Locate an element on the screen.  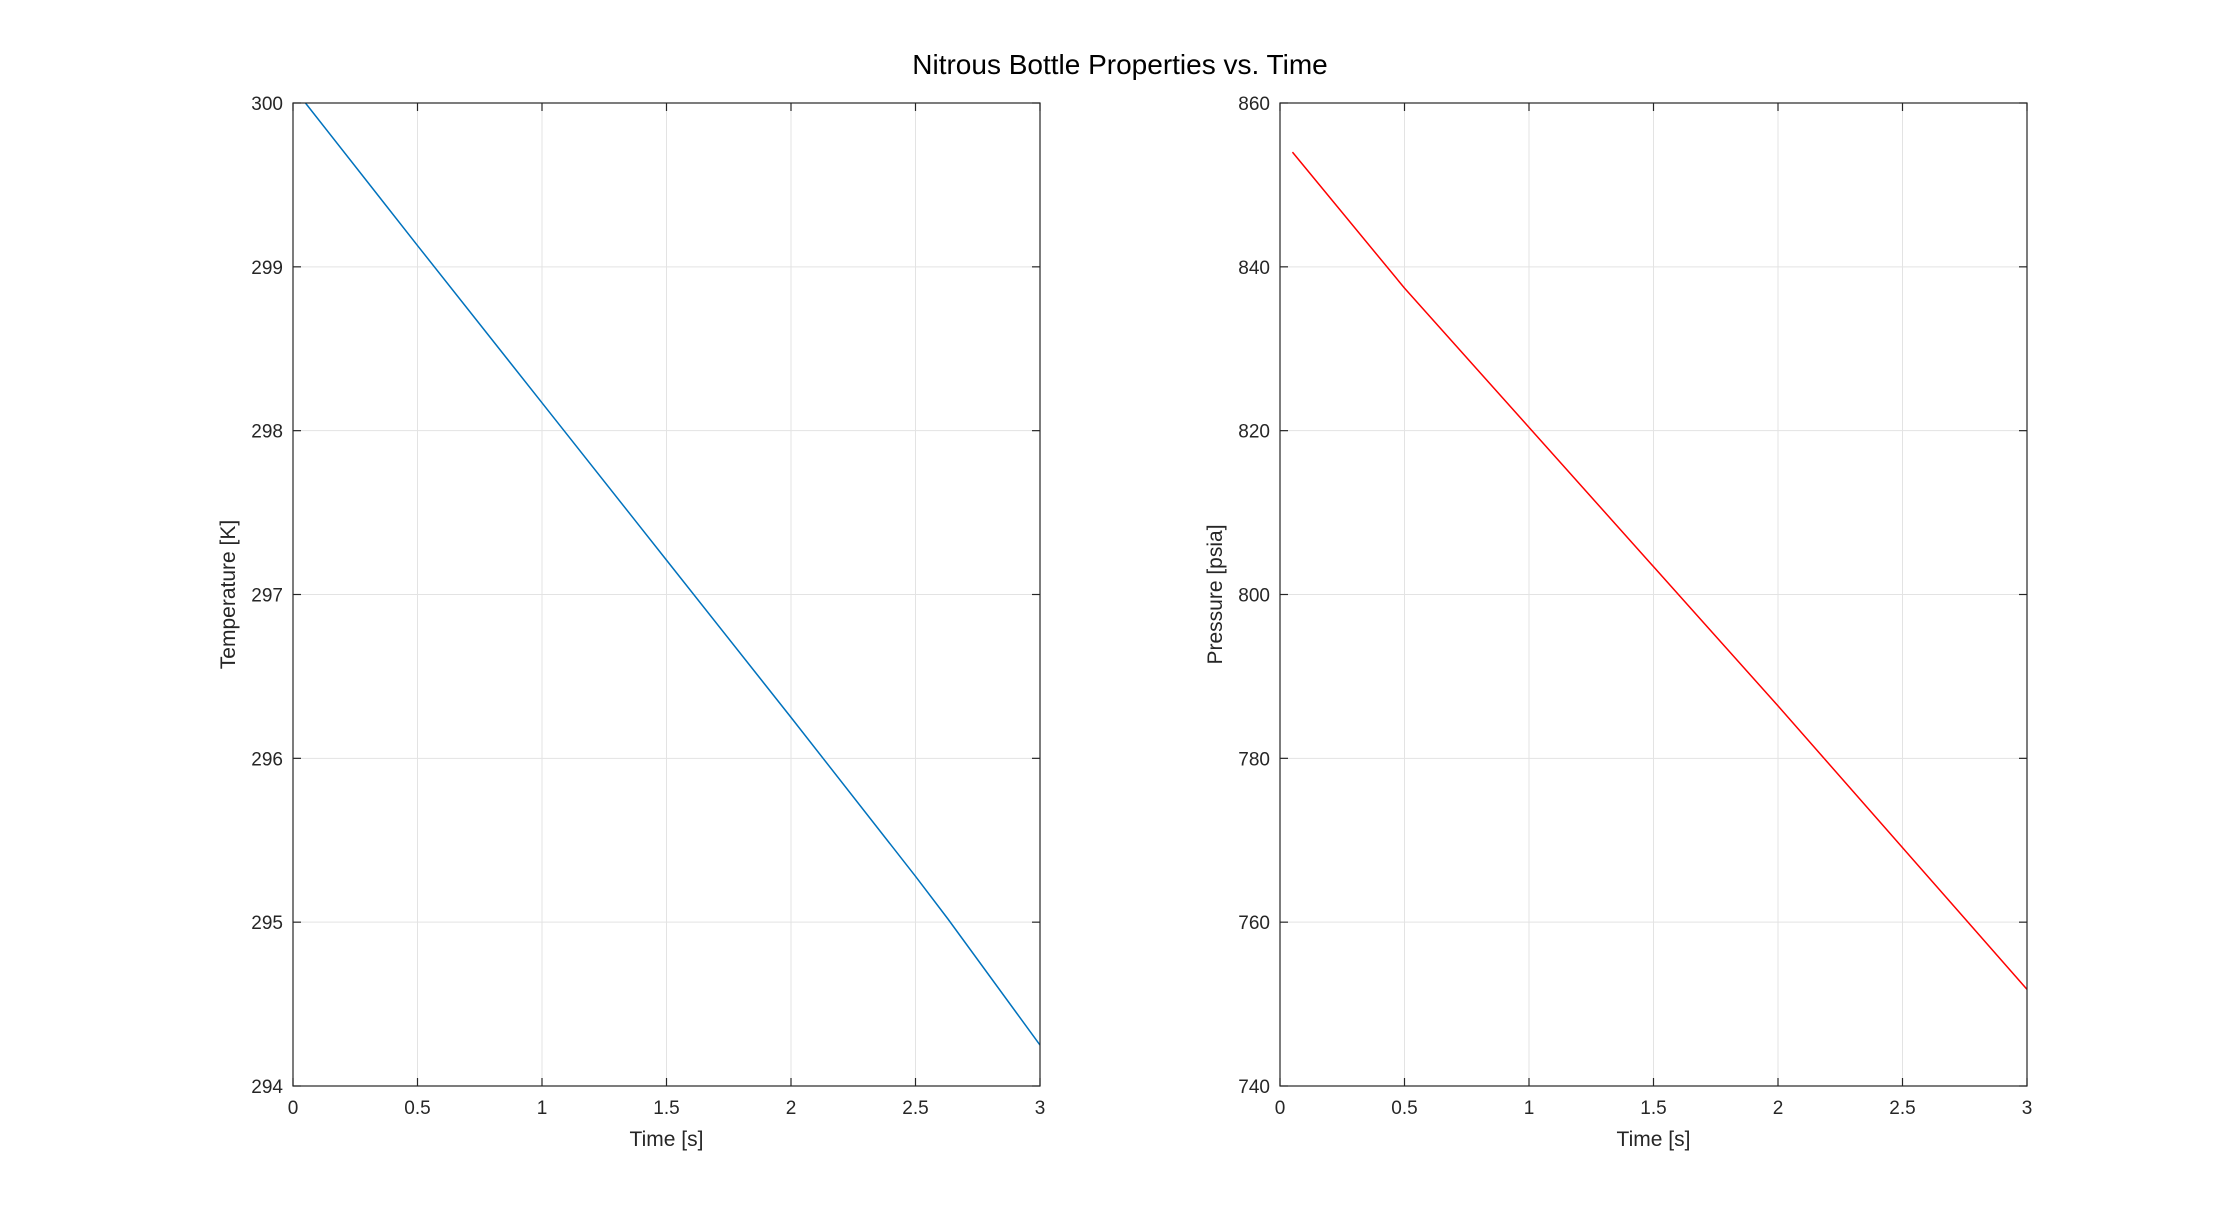
temperature-x-tick-label: 3 is located at coordinates (1040, 1108).